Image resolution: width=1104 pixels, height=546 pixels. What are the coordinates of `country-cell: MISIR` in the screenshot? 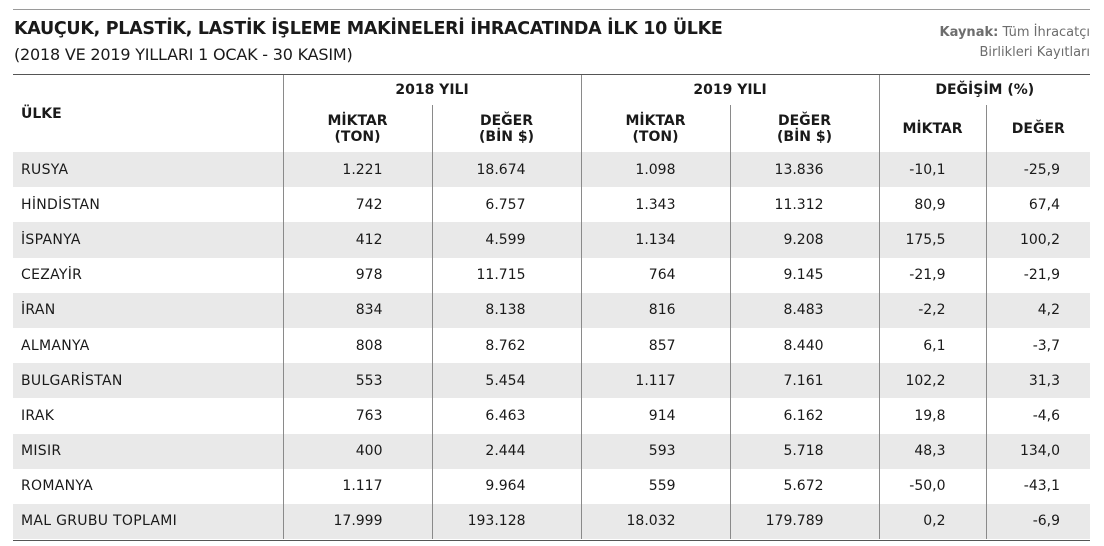 It's located at (148, 451).